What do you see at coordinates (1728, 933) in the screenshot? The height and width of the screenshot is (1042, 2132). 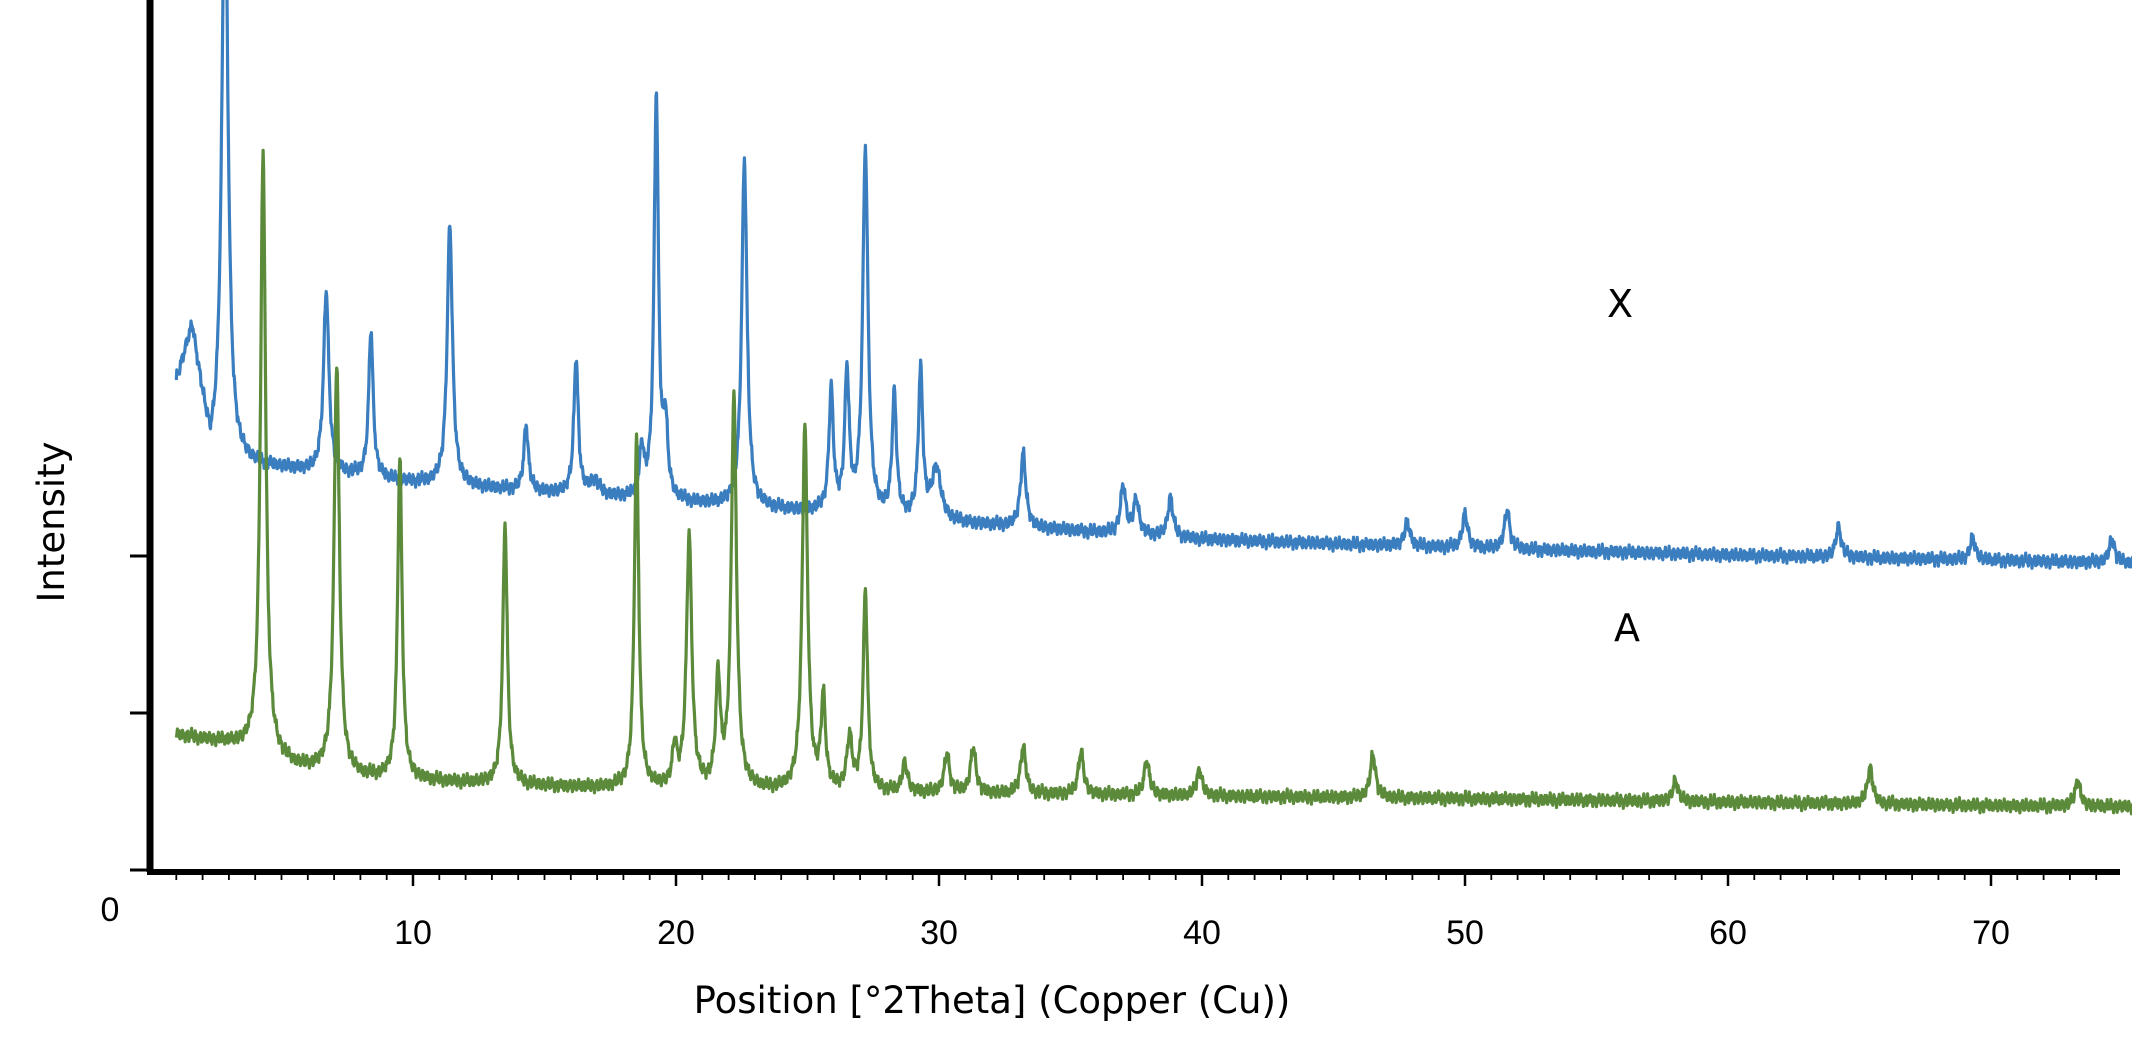 I see `x-tick-label: 60` at bounding box center [1728, 933].